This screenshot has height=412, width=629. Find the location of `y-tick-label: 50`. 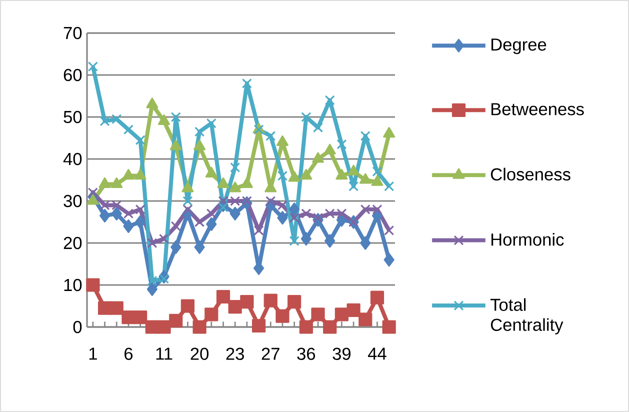

y-tick-label: 50 is located at coordinates (73, 117).